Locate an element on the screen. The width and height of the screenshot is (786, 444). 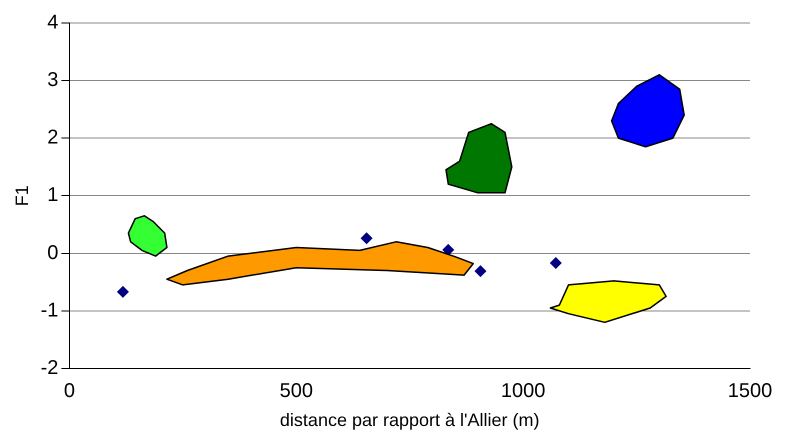
x-tick-label: 0 is located at coordinates (69, 391).